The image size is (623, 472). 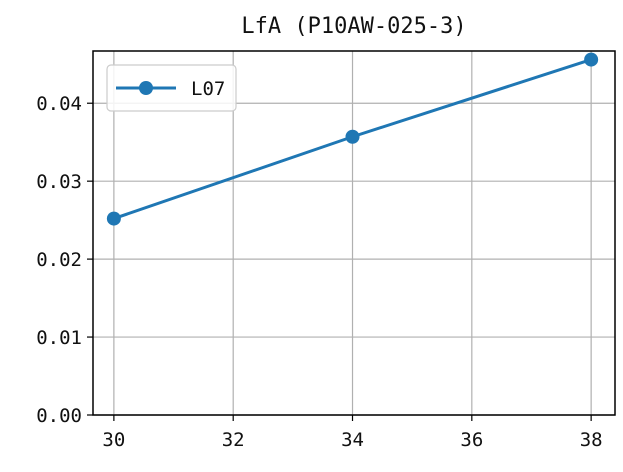 What do you see at coordinates (471, 440) in the screenshot?
I see `x-tick-label: 36` at bounding box center [471, 440].